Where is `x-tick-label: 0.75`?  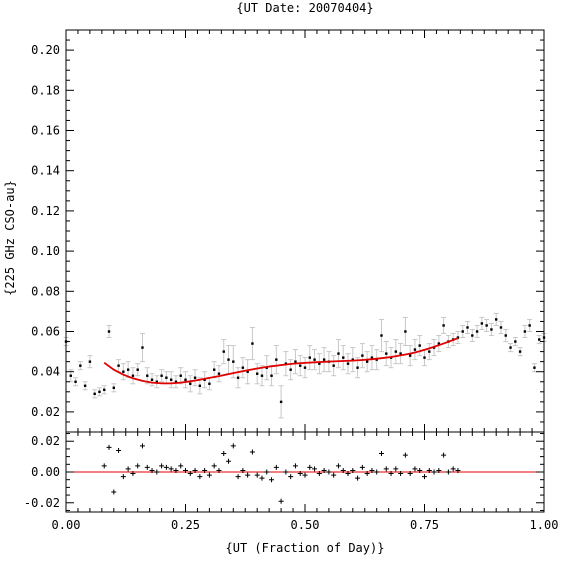 x-tick-label: 0.75 is located at coordinates (424, 525).